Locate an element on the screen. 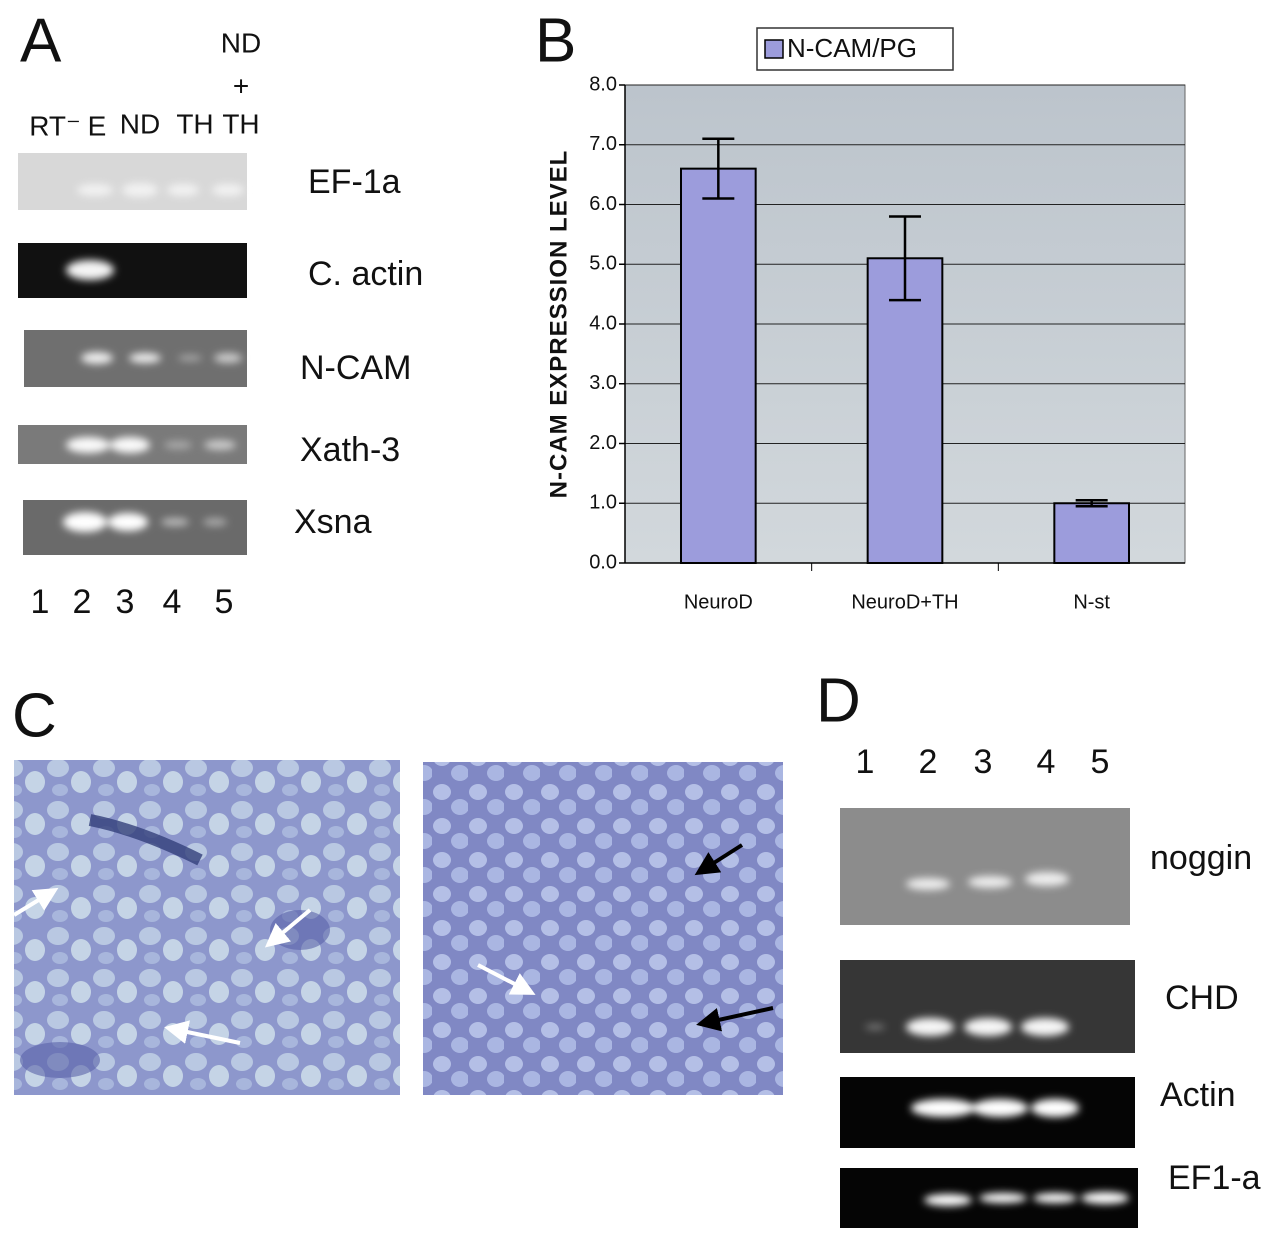 This screenshot has height=1236, width=1280. y-tick-label: 2.0 is located at coordinates (603, 443).